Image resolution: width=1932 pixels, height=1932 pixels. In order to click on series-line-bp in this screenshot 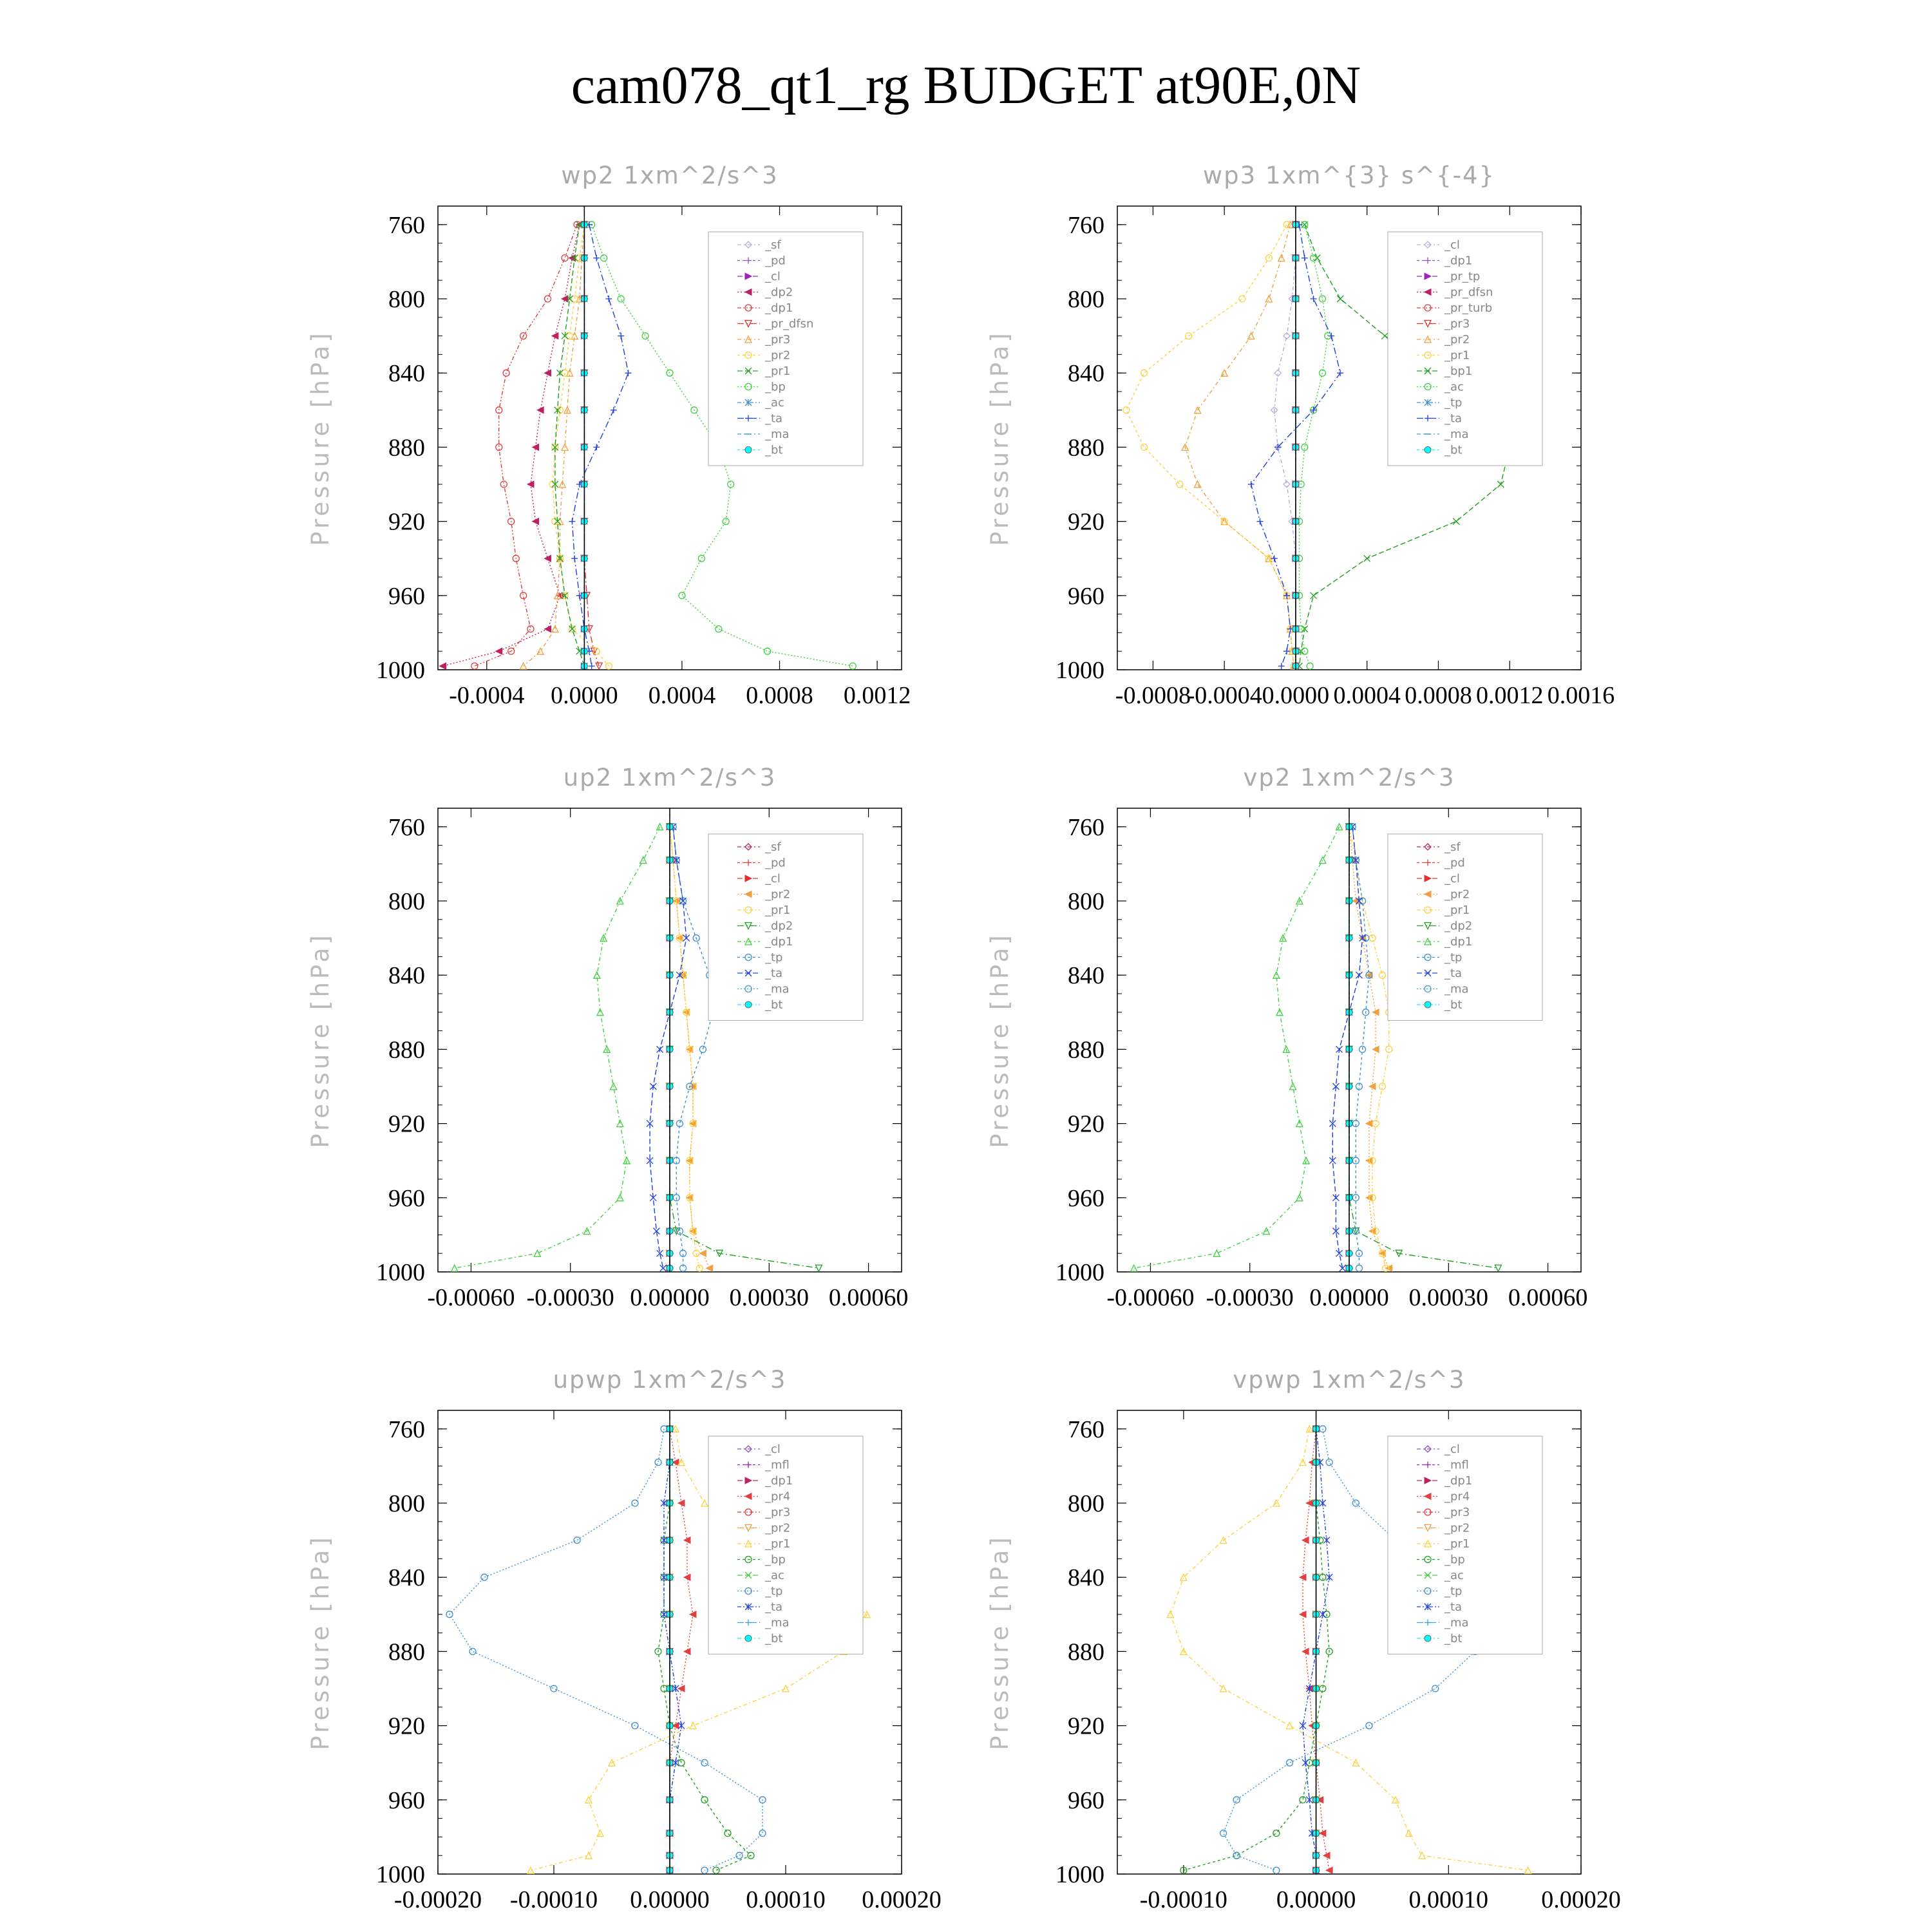, I will do `click(1256, 1649)`.